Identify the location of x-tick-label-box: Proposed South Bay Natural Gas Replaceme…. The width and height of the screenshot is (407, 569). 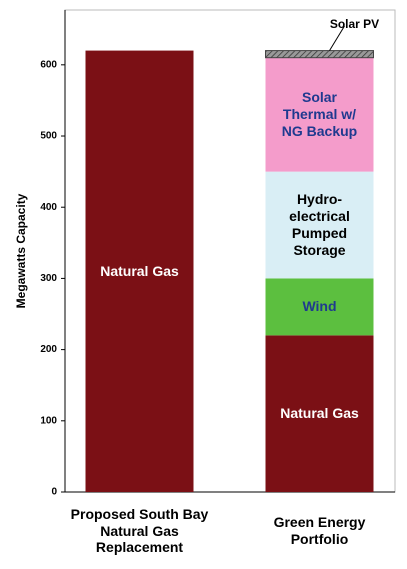
(139, 530).